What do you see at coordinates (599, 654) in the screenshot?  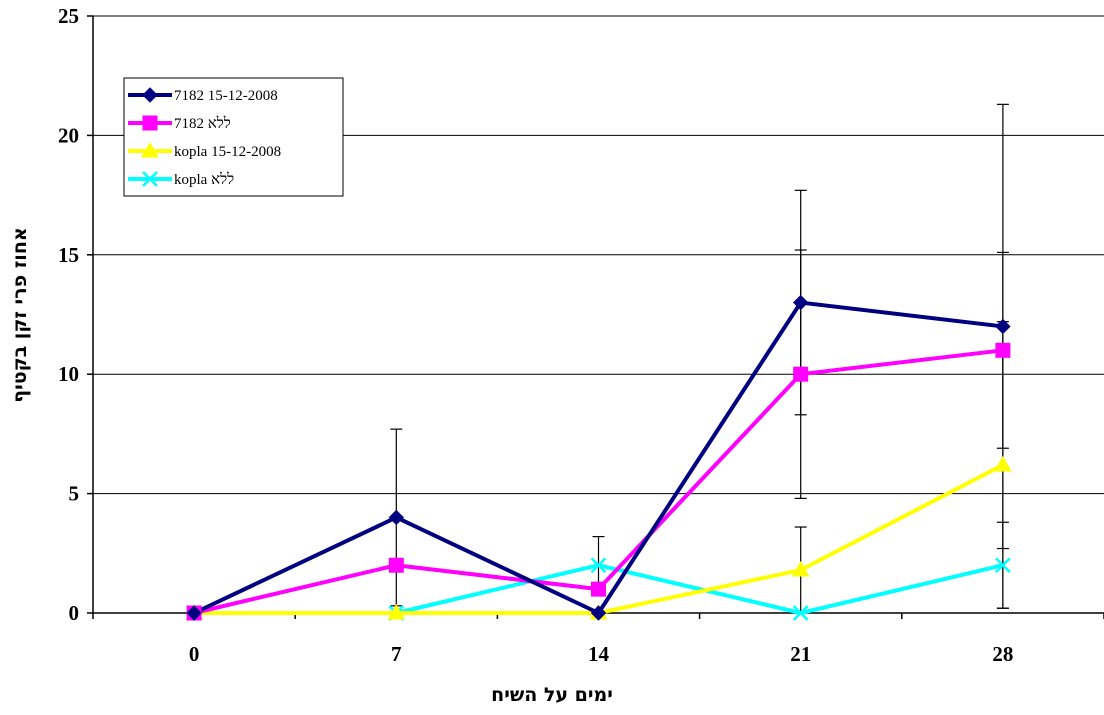 I see `x-tick-label-14: 14` at bounding box center [599, 654].